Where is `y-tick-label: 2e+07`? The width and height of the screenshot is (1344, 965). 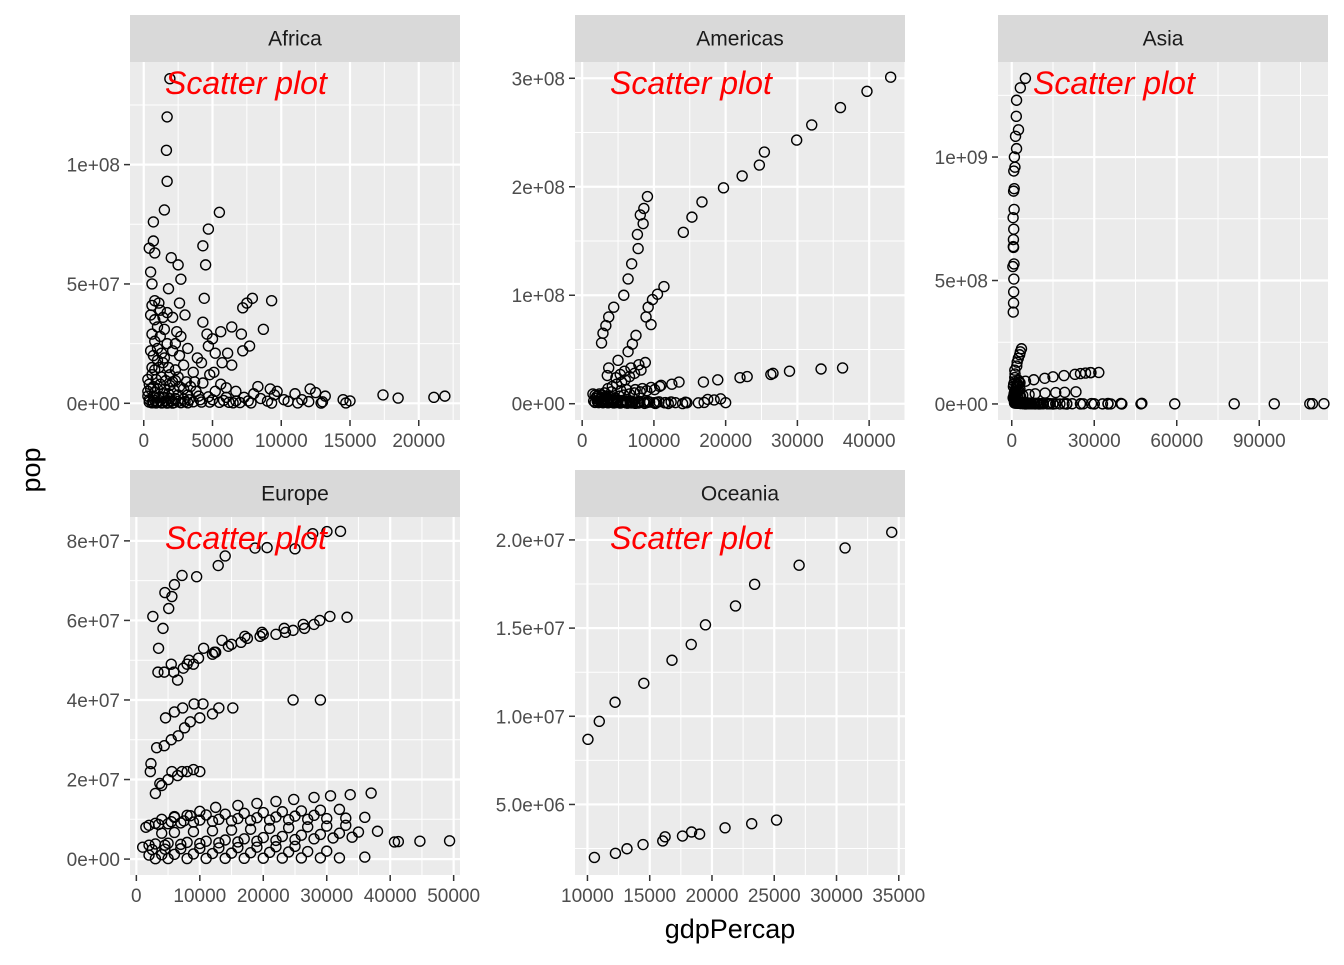 y-tick-label: 2e+07 is located at coordinates (93, 781).